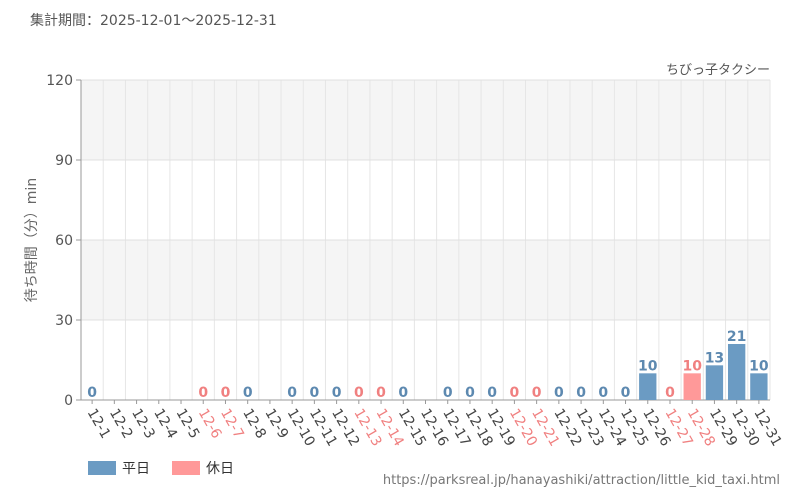 Image resolution: width=800 pixels, height=500 pixels. What do you see at coordinates (203, 468) in the screenshot?
I see `legend-holiday: 休日` at bounding box center [203, 468].